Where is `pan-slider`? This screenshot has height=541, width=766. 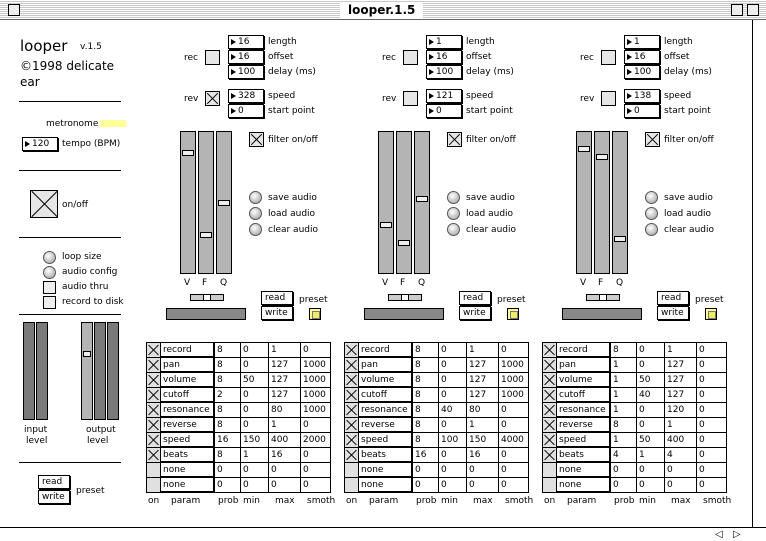
pan-slider is located at coordinates (405, 297).